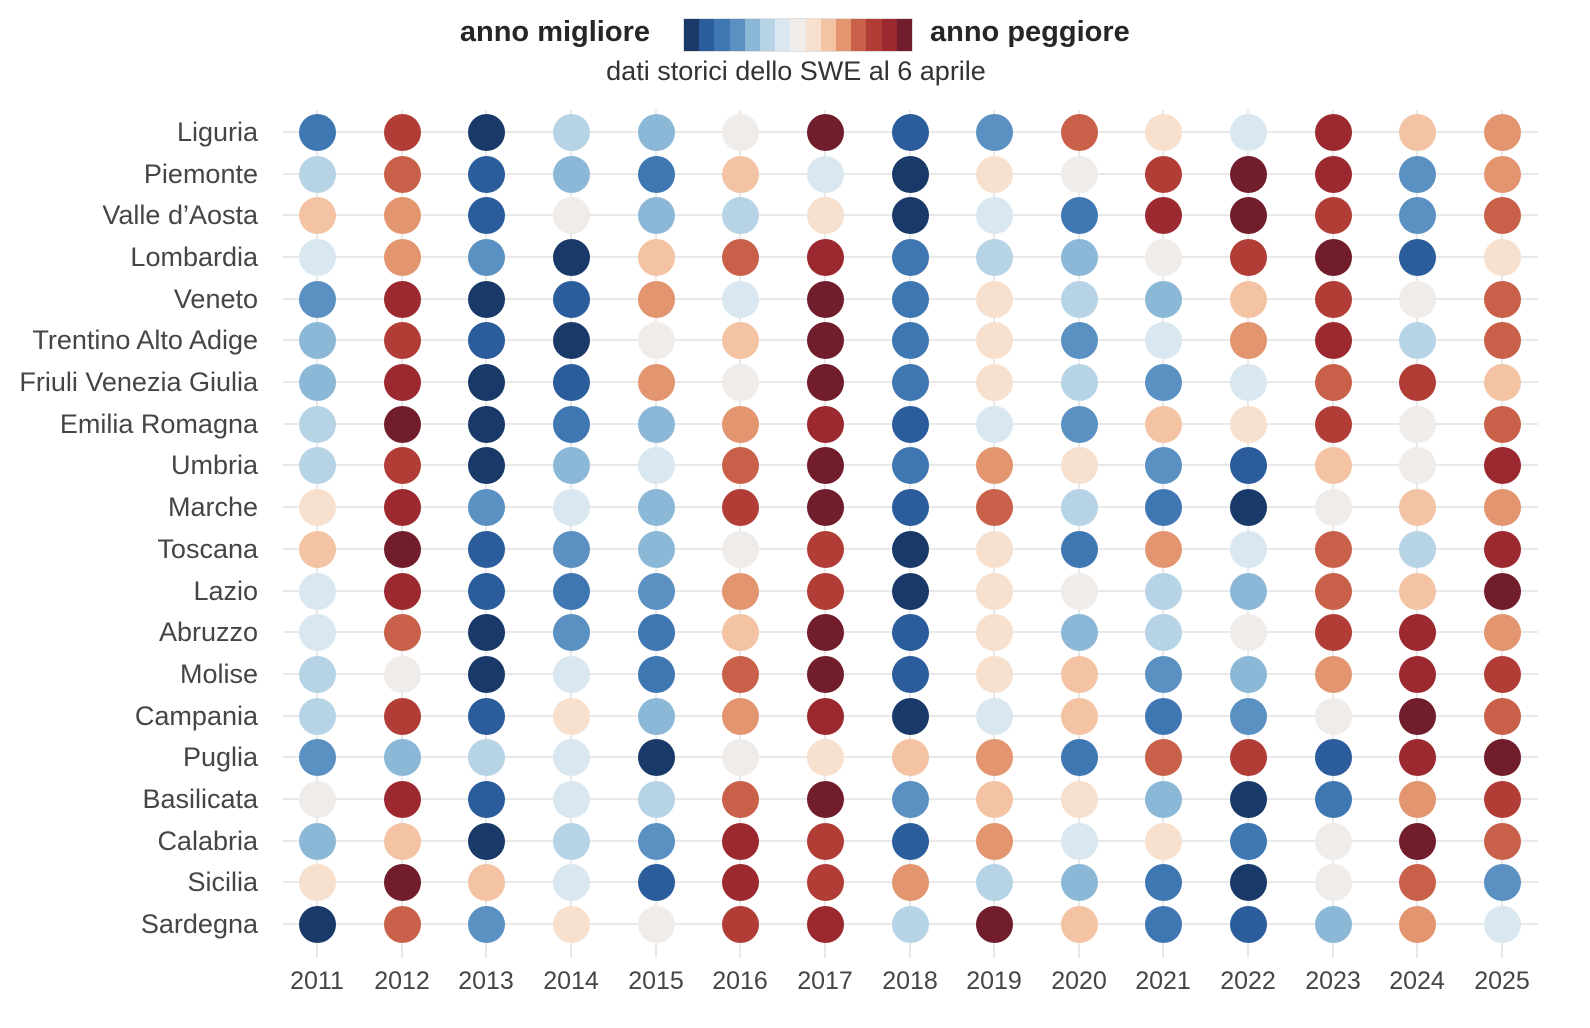  Describe the element at coordinates (798, 35) in the screenshot. I see `legend-colorbar` at that location.